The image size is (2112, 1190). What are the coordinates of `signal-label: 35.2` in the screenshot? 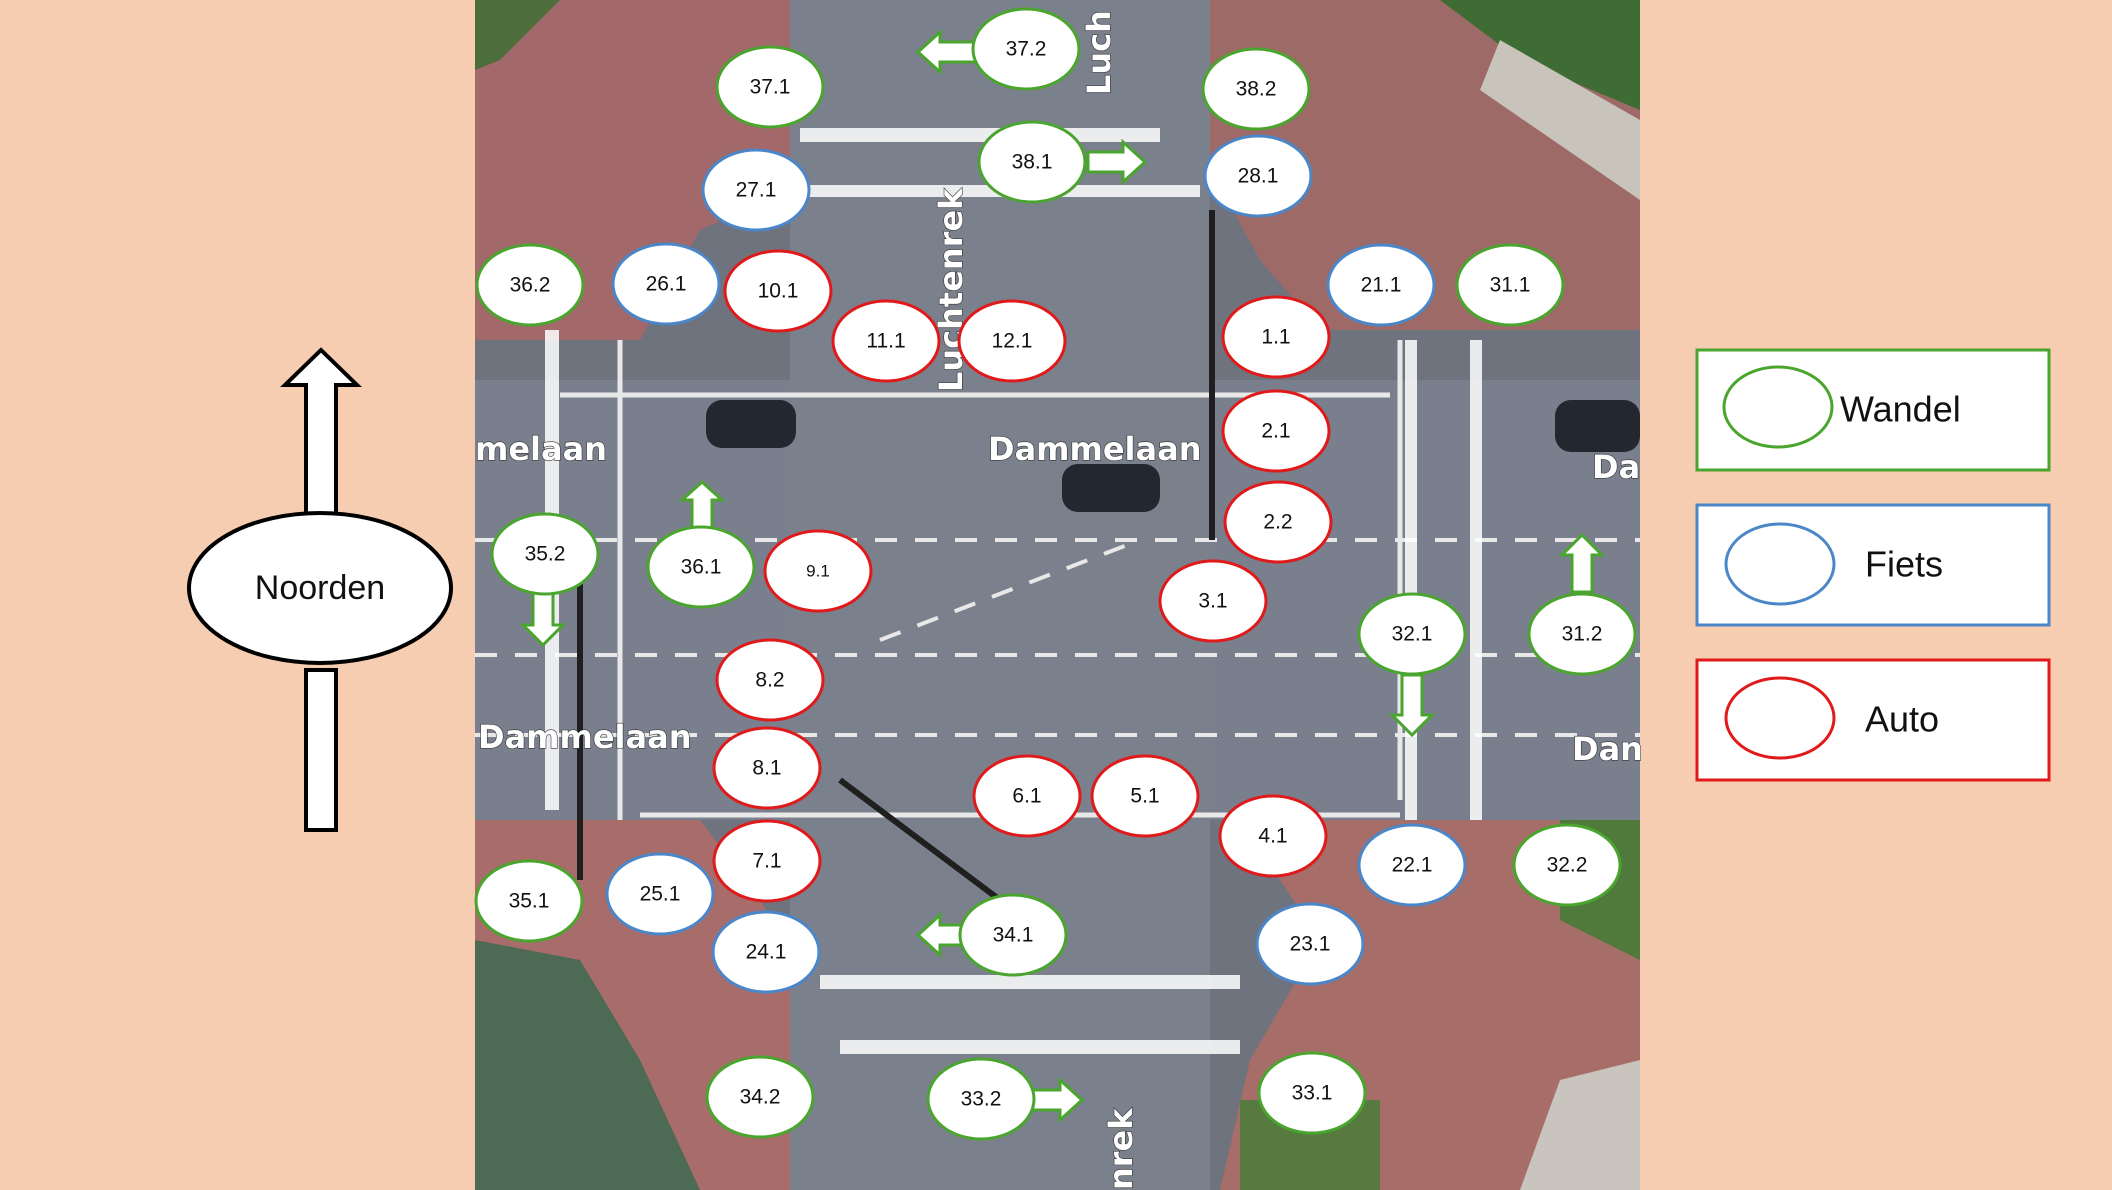 It's located at (545, 554).